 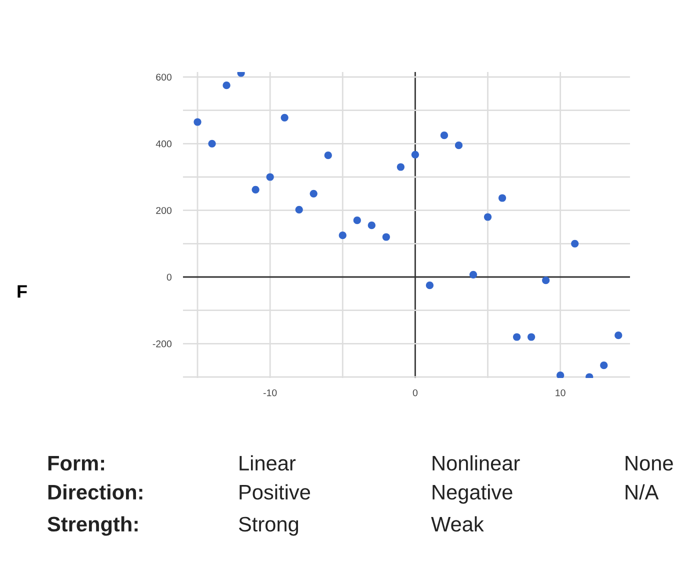 I want to click on text: Strong, so click(x=268, y=526).